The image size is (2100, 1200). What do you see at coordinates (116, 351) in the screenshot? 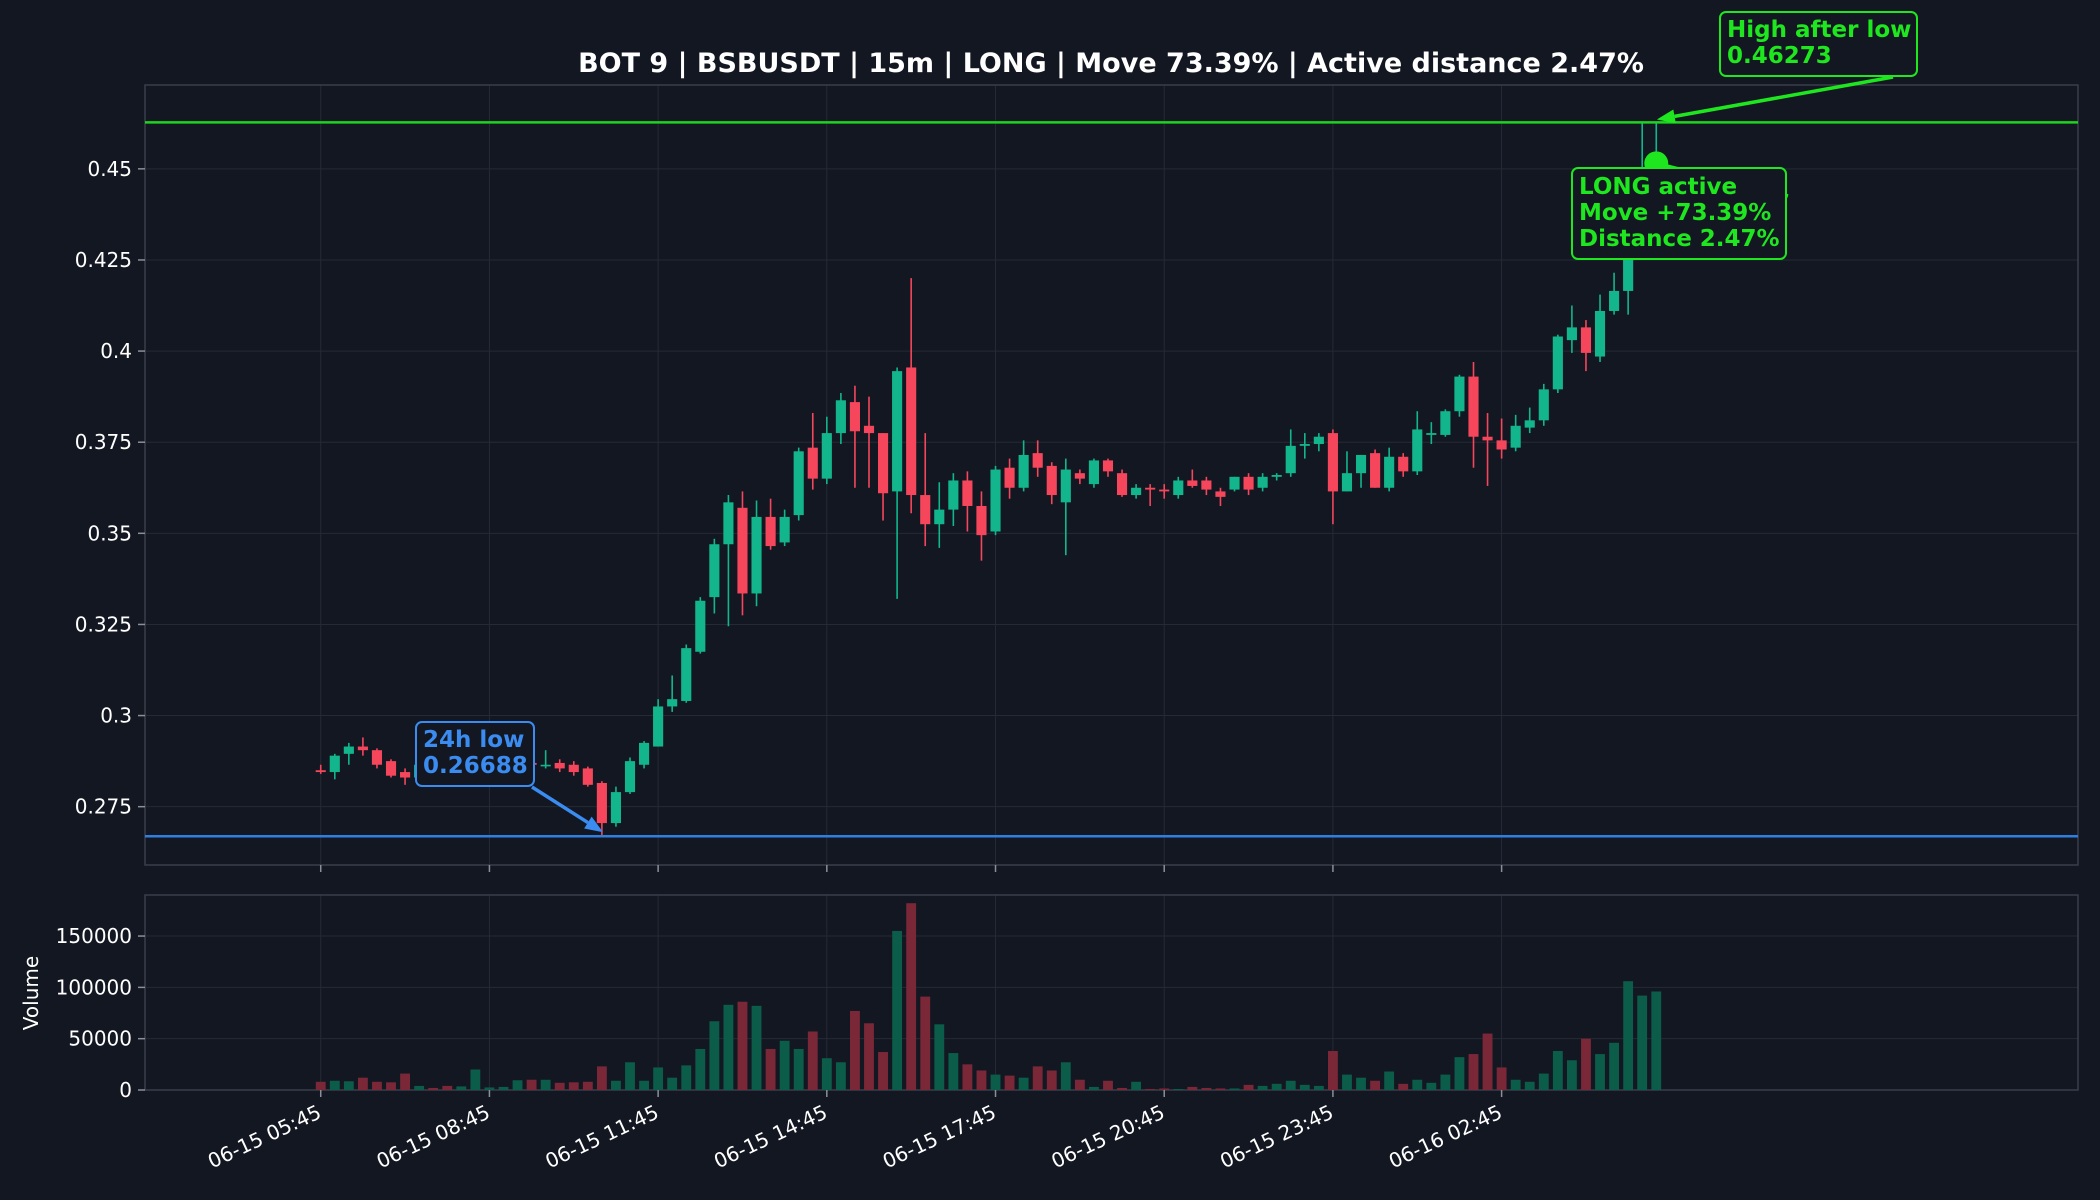
I see `price-tick-label: 0.4` at bounding box center [116, 351].